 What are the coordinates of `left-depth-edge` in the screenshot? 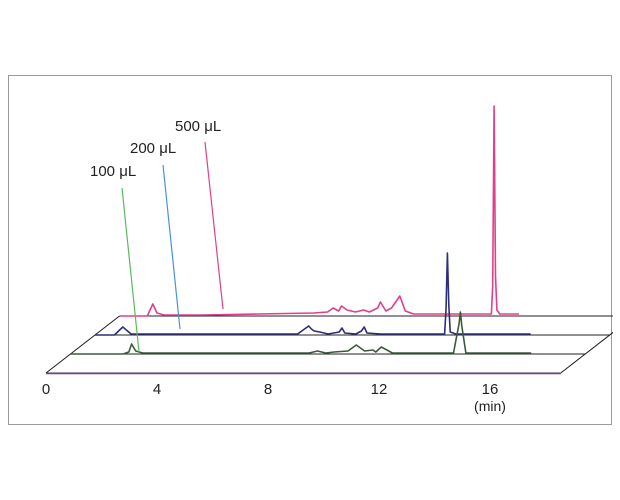 It's located at (82, 344).